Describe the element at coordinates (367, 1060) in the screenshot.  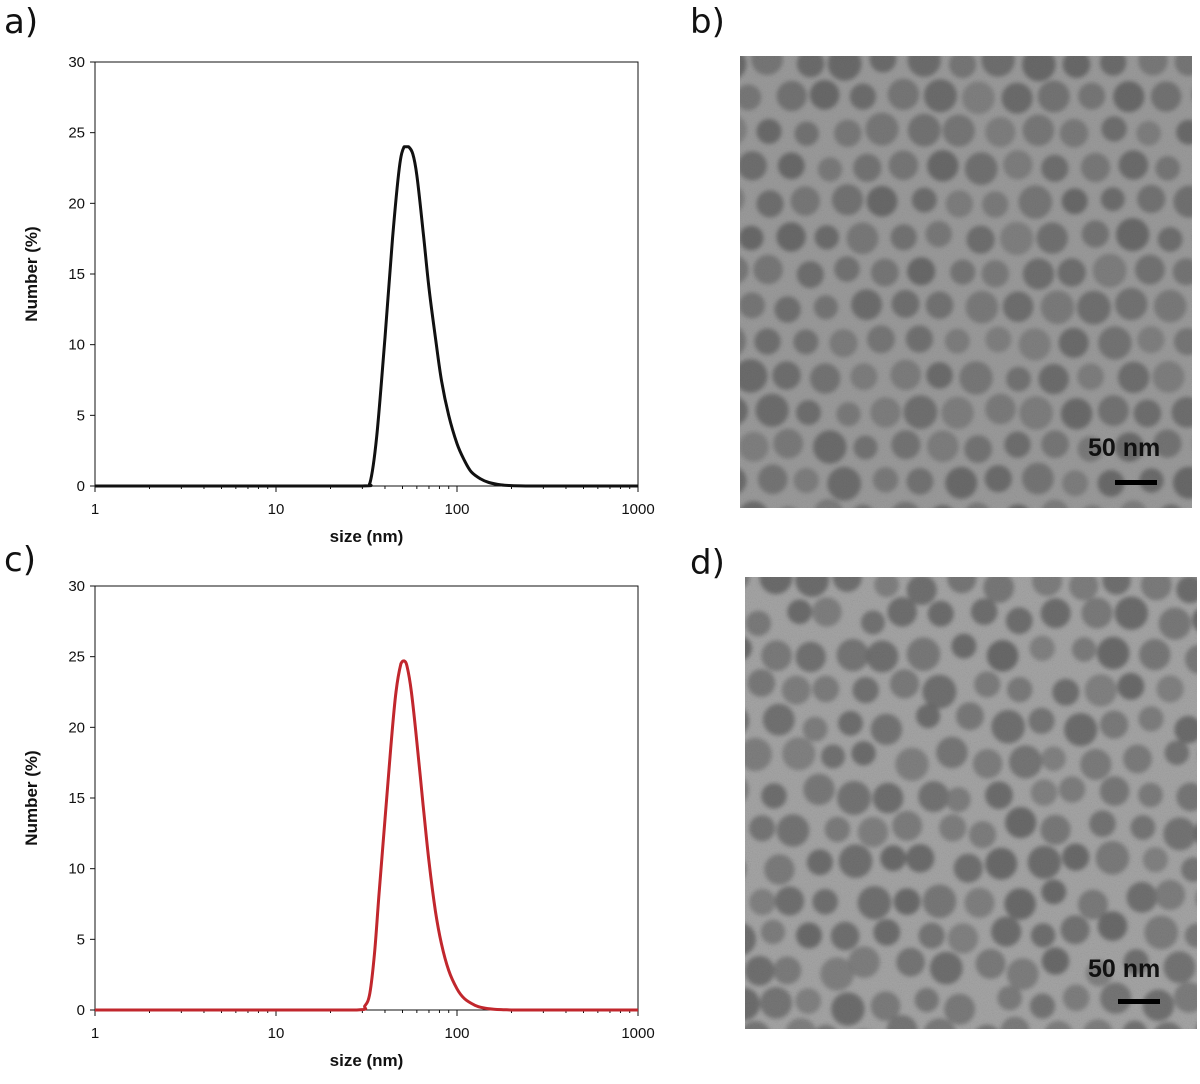
I see `x-axis-title-c: size (nm)` at that location.